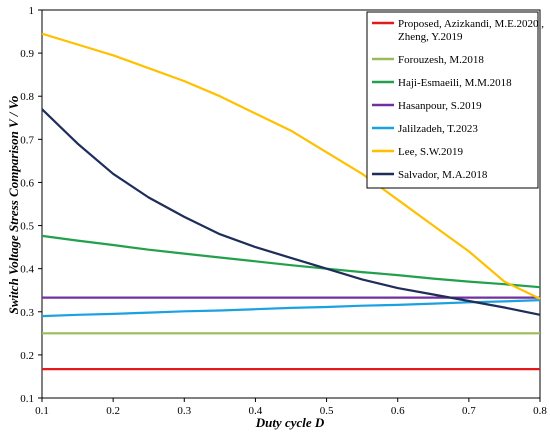 The width and height of the screenshot is (550, 435). What do you see at coordinates (113, 411) in the screenshot?
I see `x-tick-label: 0.2` at bounding box center [113, 411].